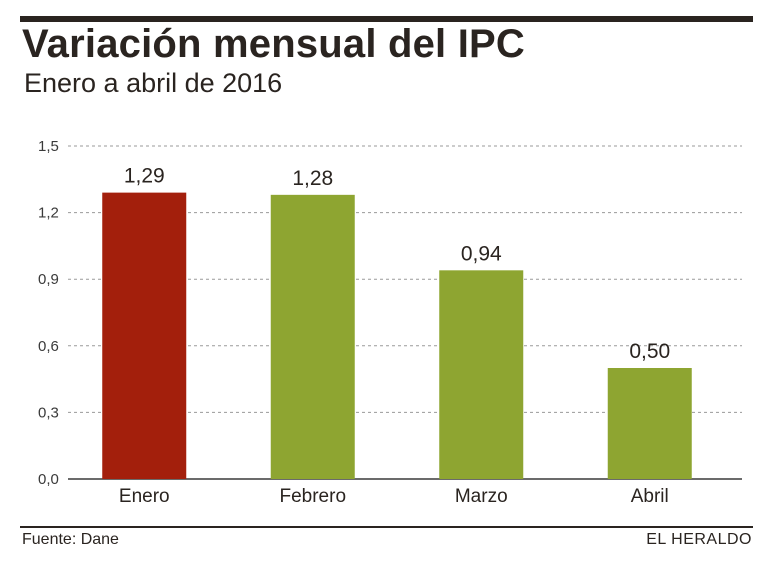  Describe the element at coordinates (273, 44) in the screenshot. I see `chart-title: Variación mensual del IPC` at that location.